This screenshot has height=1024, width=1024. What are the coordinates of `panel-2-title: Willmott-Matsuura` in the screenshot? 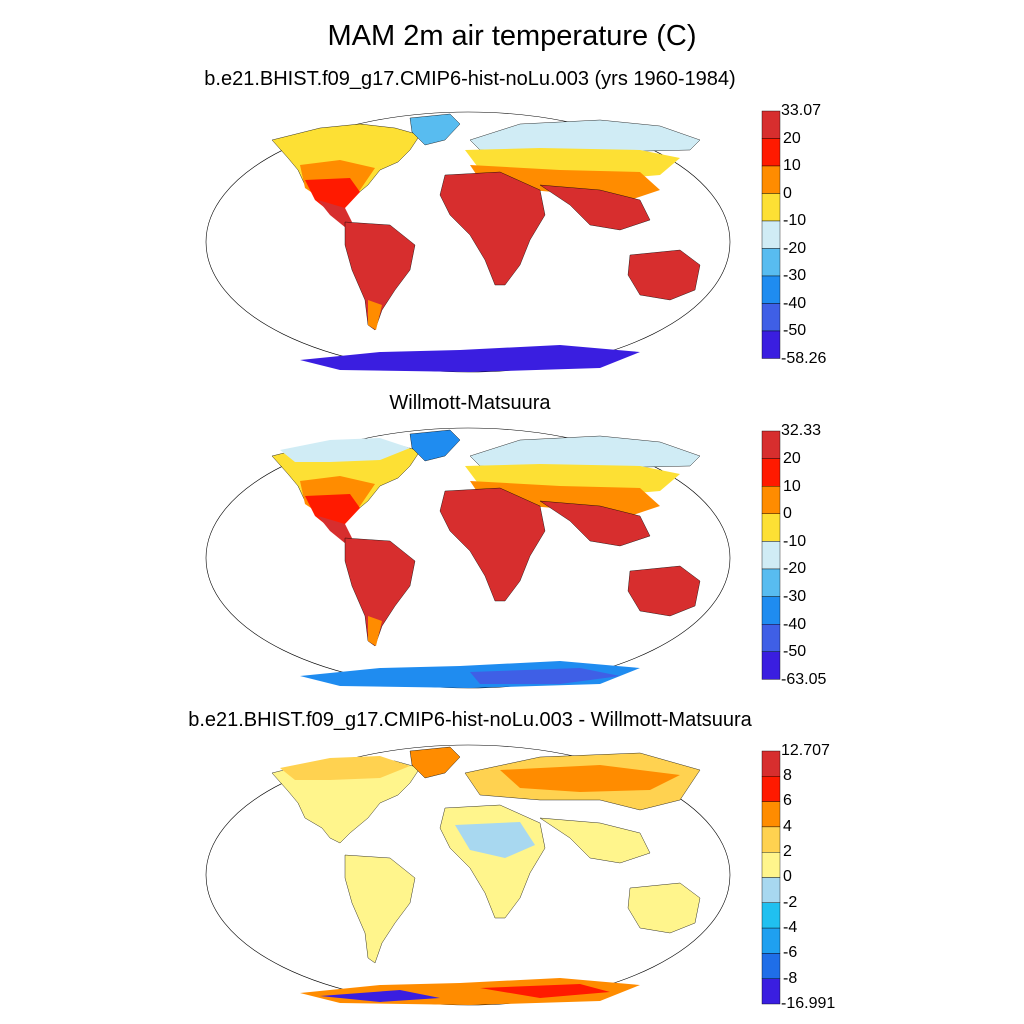 It's located at (470, 403).